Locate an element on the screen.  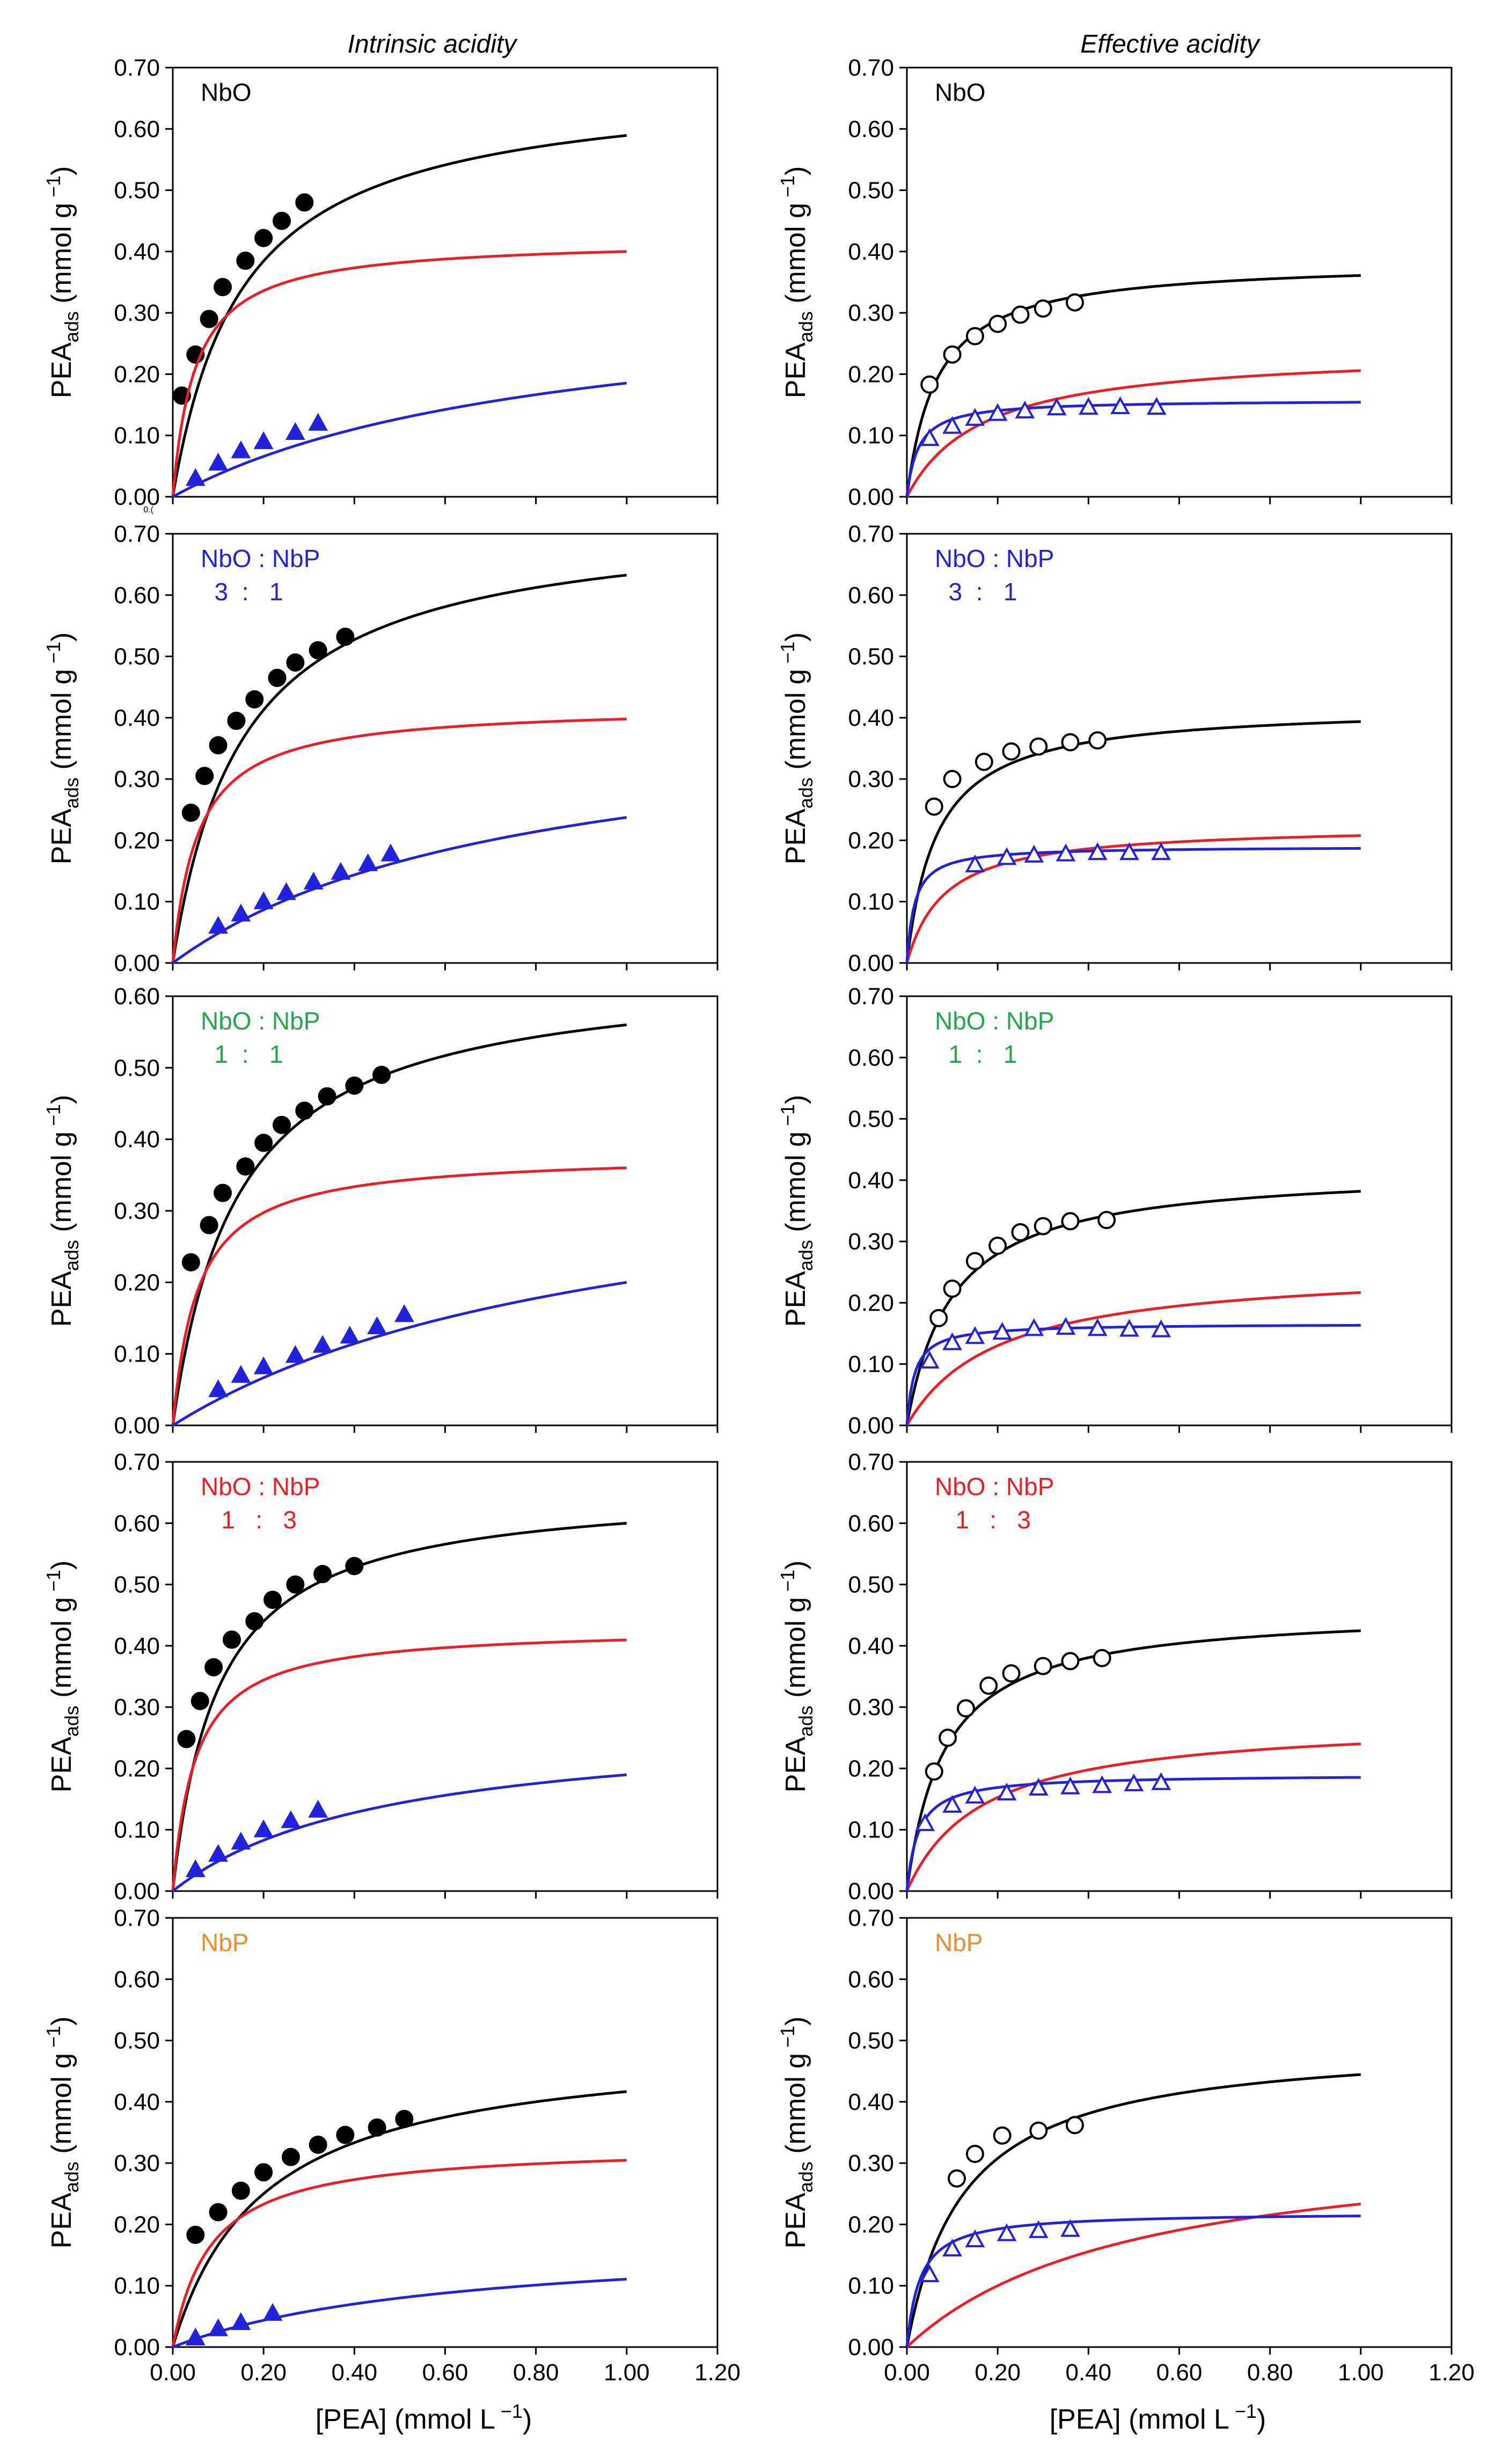
column-title-intrinsic: Intrinsic acidity is located at coordinates (433, 44).